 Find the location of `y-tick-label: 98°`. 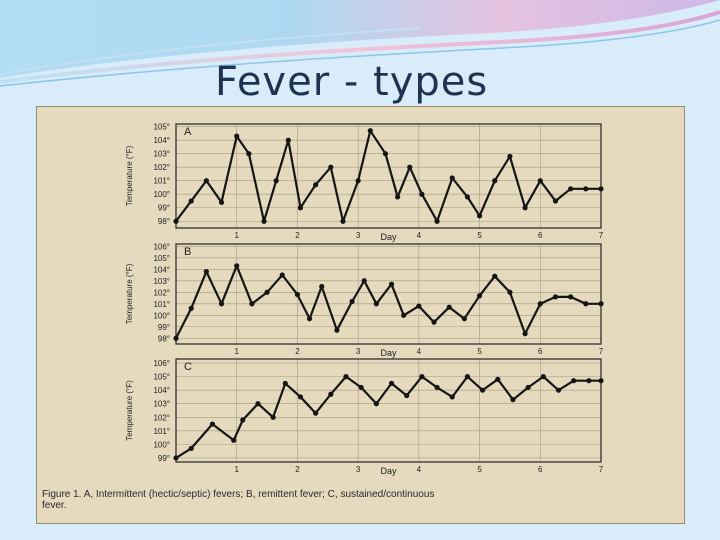

y-tick-label: 98° is located at coordinates (164, 221).